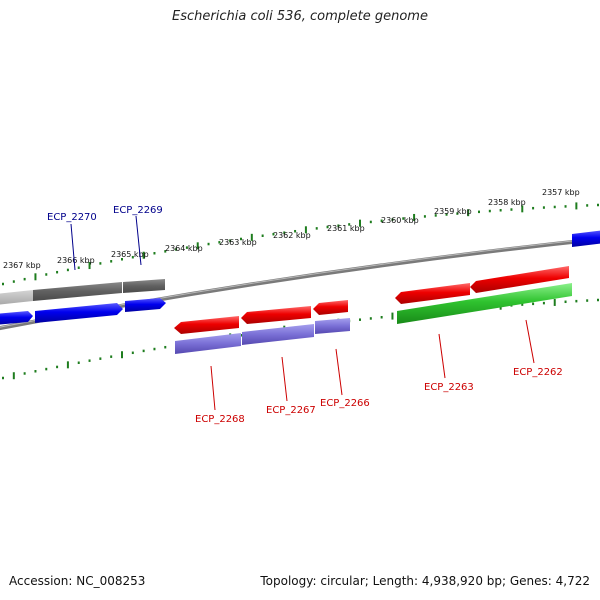 This screenshot has width=600, height=600. What do you see at coordinates (292, 235) in the screenshot?
I see `kbp-label: 2362 kbp` at bounding box center [292, 235].